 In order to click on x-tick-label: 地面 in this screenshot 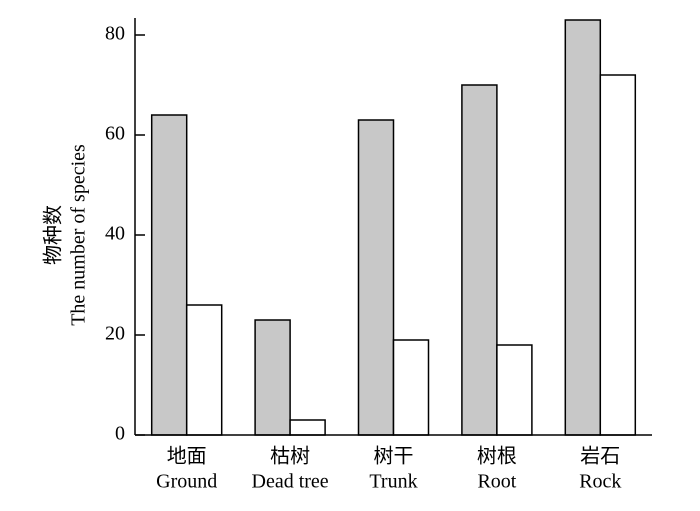, I will do `click(187, 456)`.